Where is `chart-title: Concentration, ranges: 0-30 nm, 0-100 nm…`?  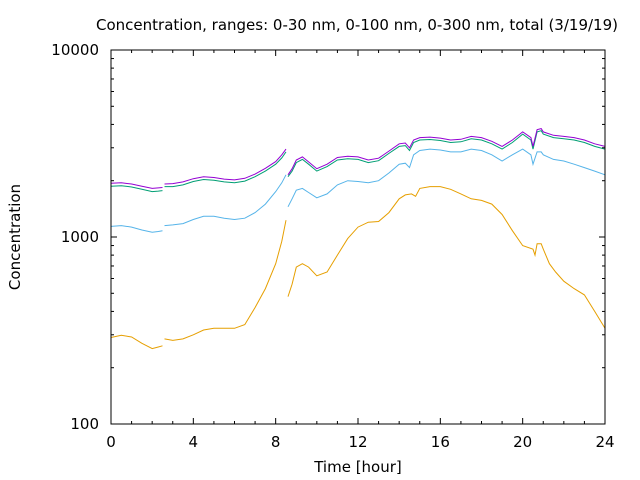 chart-title: Concentration, ranges: 0-30 nm, 0-100 nm… is located at coordinates (357, 25).